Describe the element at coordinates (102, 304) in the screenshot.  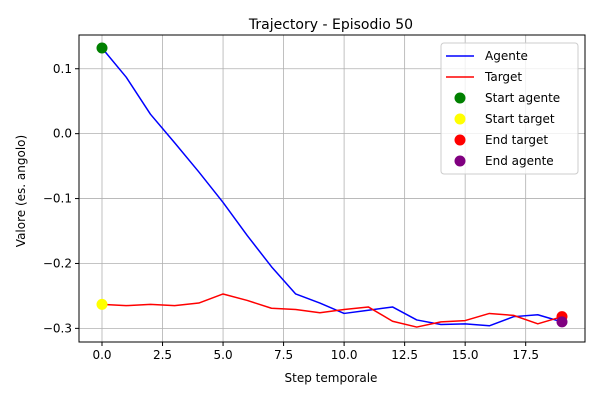
I see `marker-start-target` at that location.